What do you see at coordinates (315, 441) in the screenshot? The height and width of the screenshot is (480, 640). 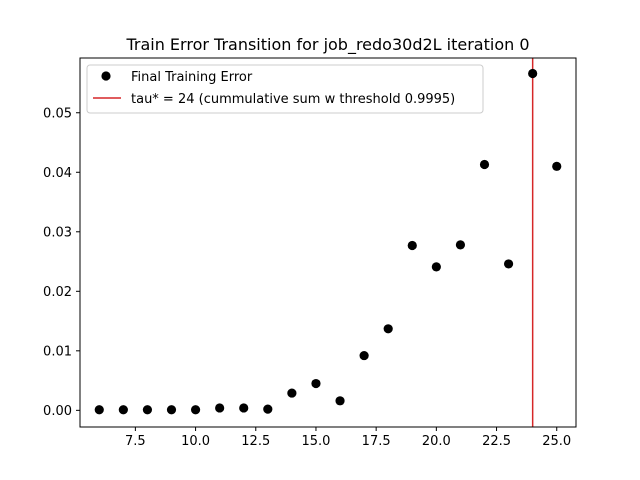 I see `x-tick-label: 15.0` at bounding box center [315, 441].